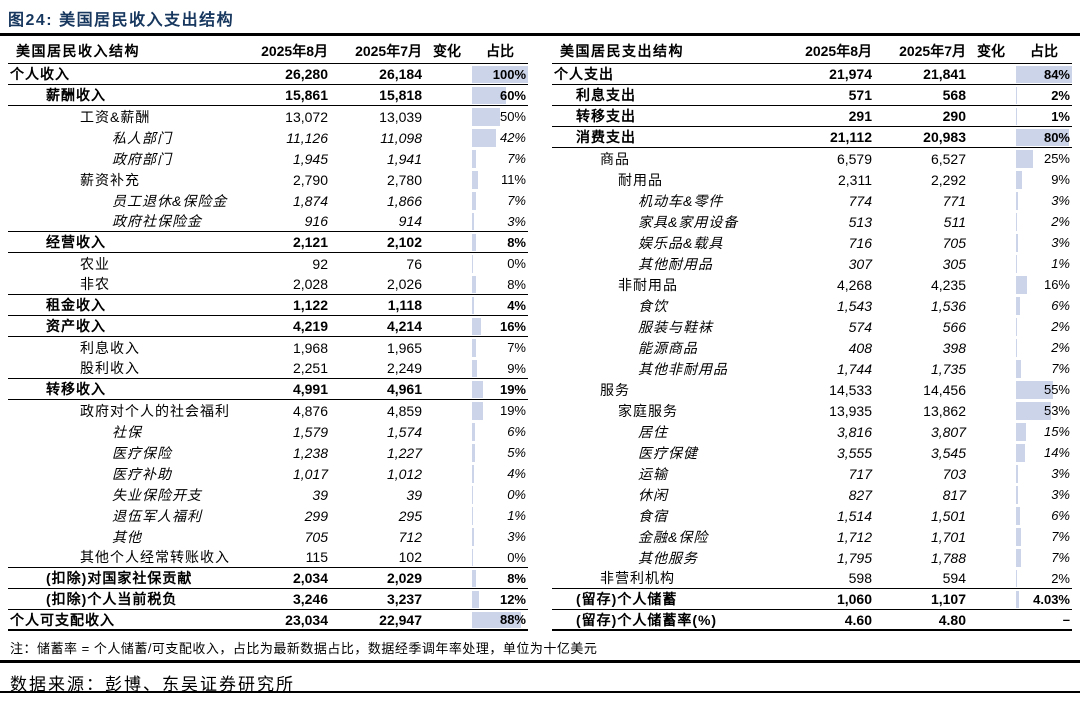  Describe the element at coordinates (500, 263) in the screenshot. I see `share-cell: 0%` at that location.